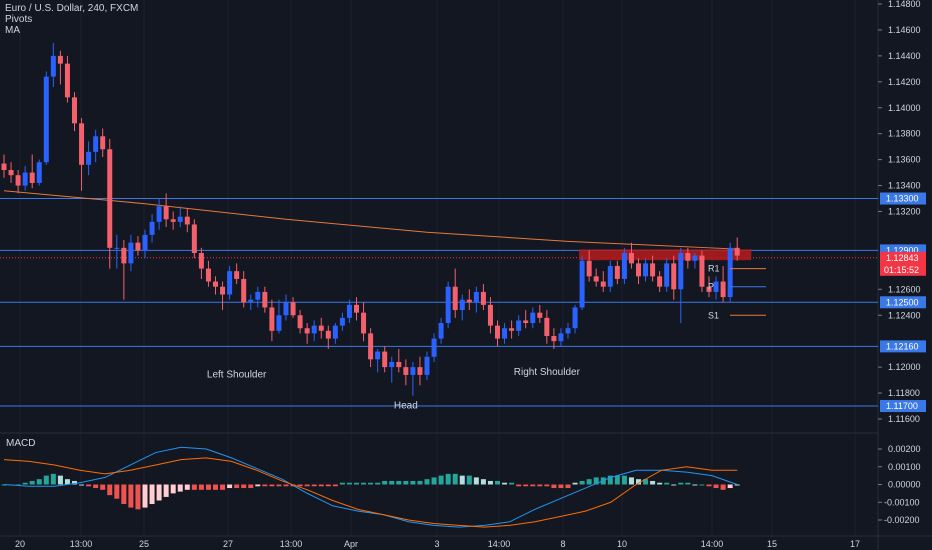 This screenshot has width=932, height=550. Describe the element at coordinates (237, 375) in the screenshot. I see `pattern-annotation: Left Shoulder` at that location.